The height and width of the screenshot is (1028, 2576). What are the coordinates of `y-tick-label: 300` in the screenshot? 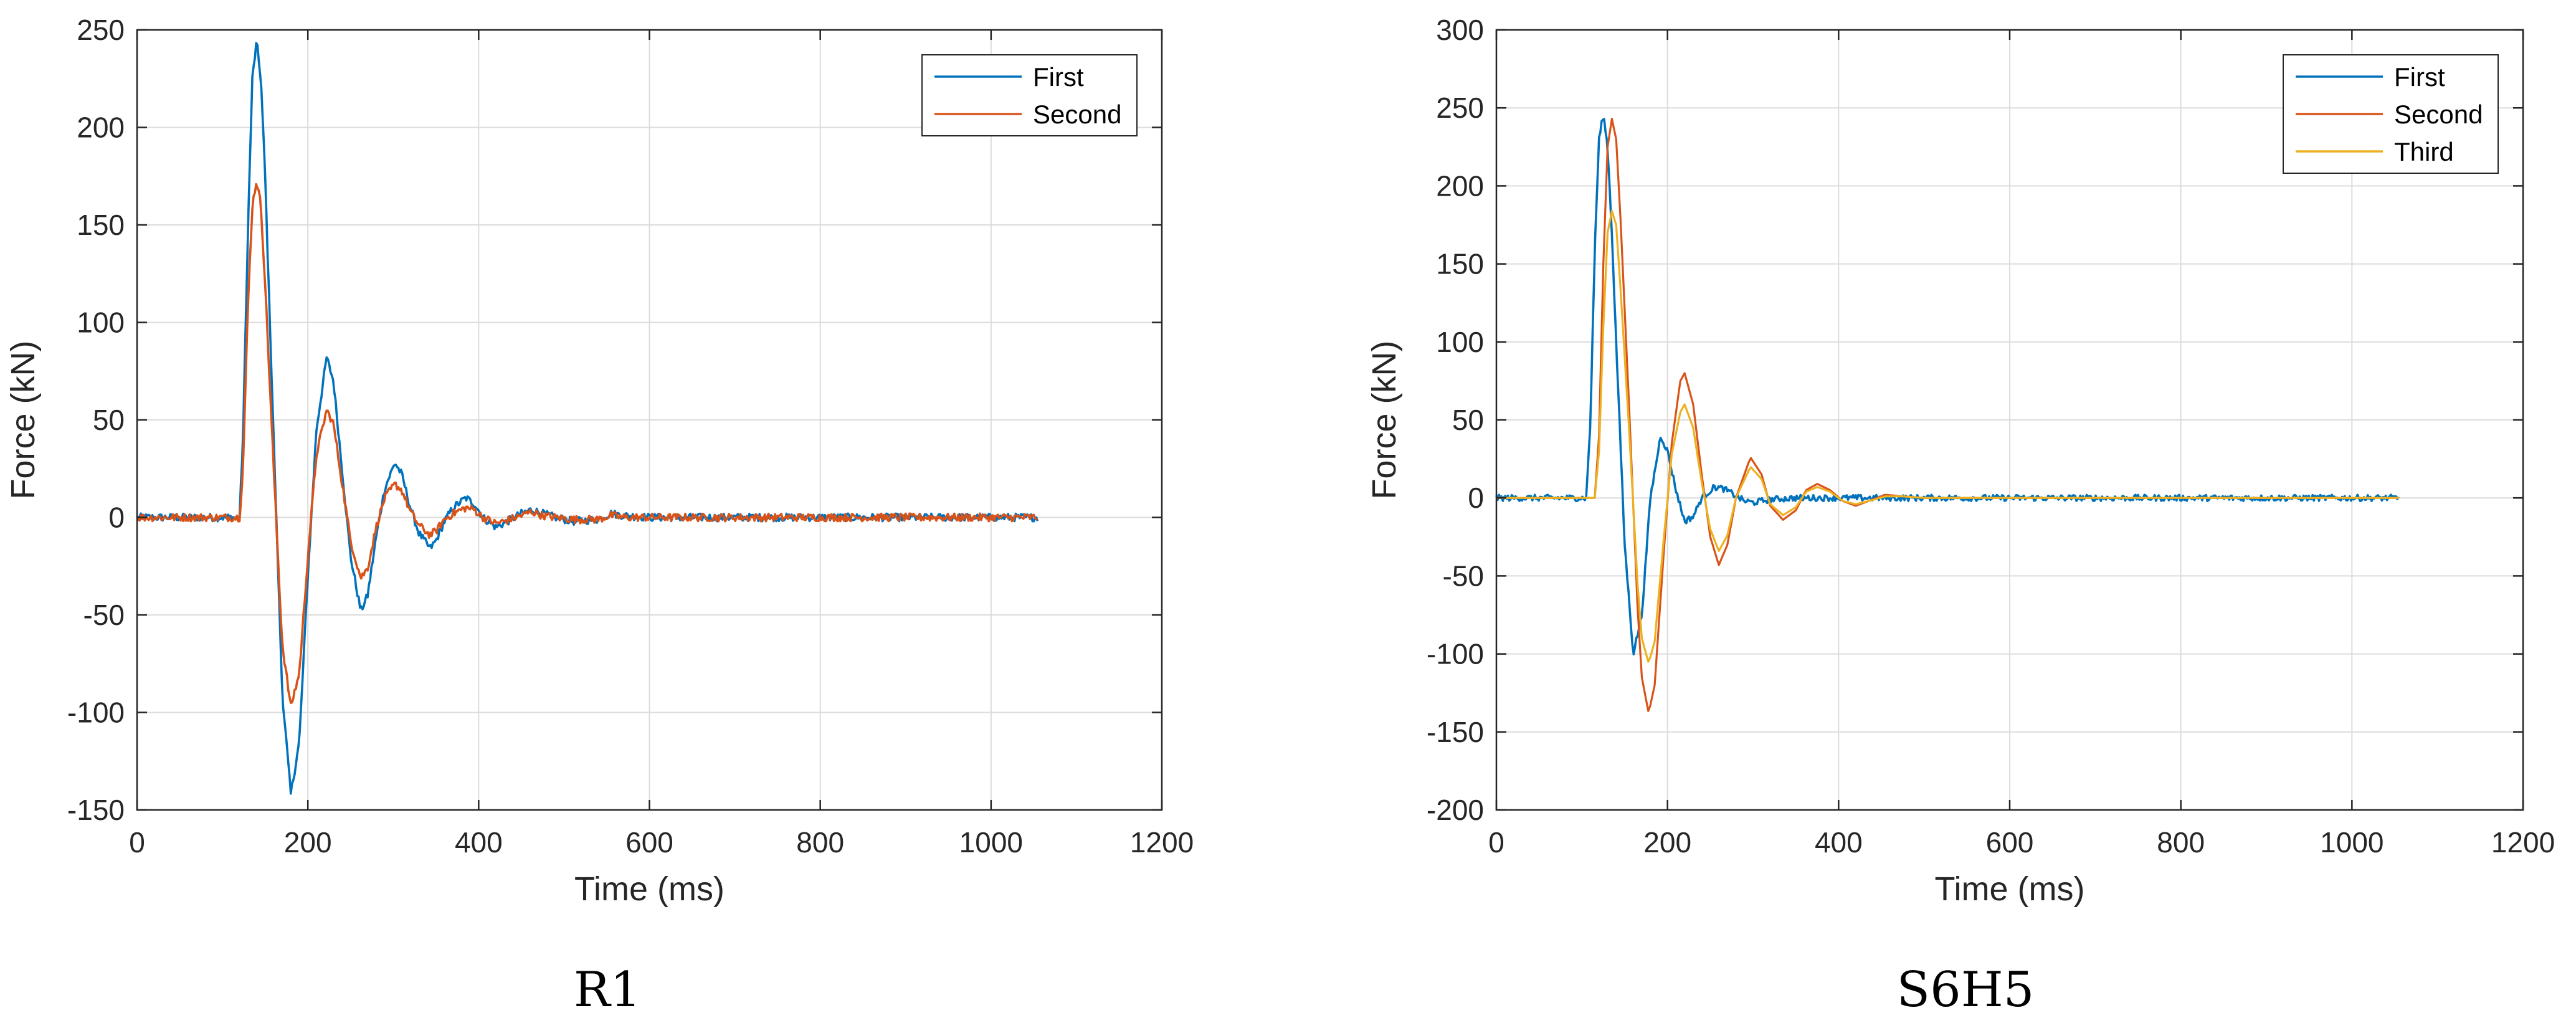 It's located at (1460, 30).